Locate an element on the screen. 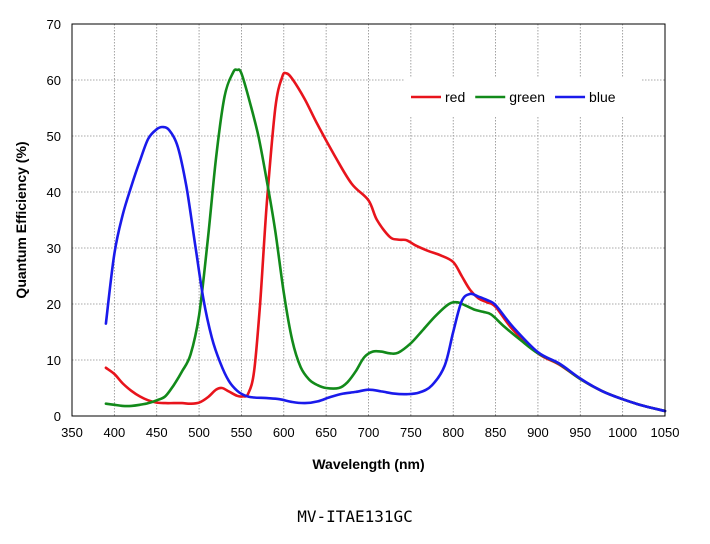 This screenshot has width=710, height=544. x-tick-label: 750 is located at coordinates (411, 432).